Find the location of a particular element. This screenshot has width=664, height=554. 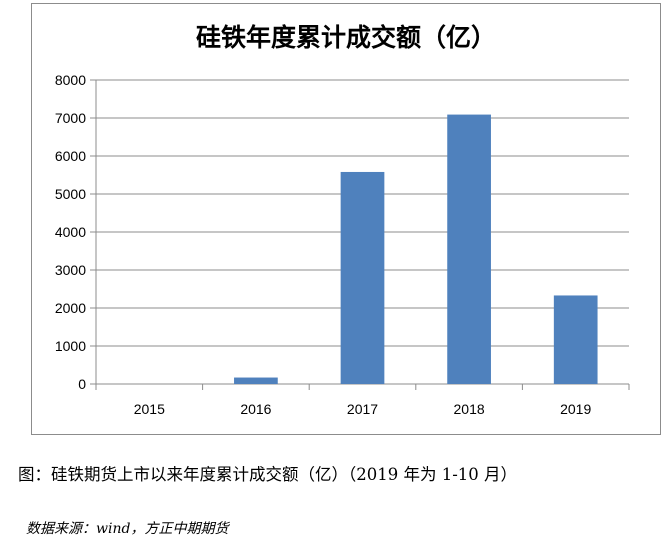

y-tick-label: 2000 is located at coordinates (70, 308).